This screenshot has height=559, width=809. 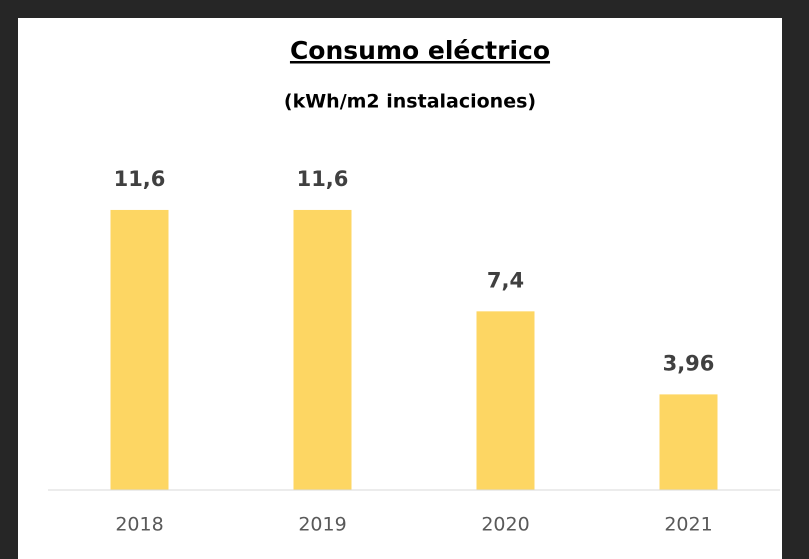 I want to click on chart-subtitle: (kWh/m2 instalaciones), so click(x=410, y=102).